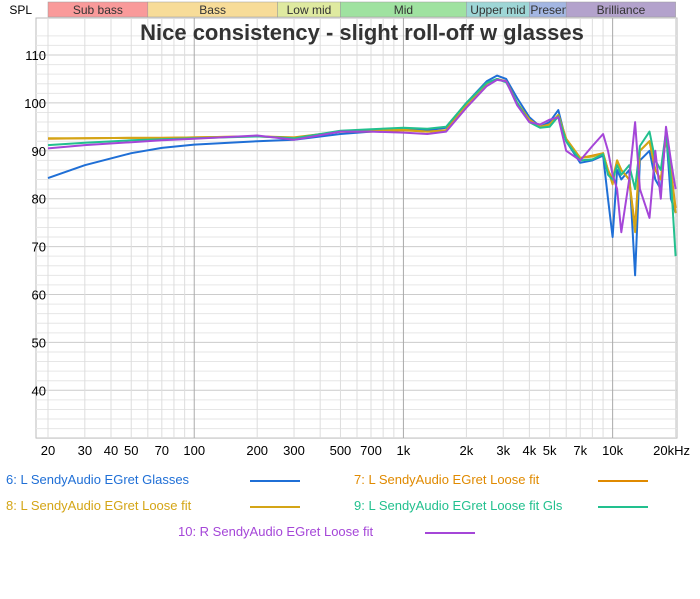  What do you see at coordinates (257, 450) in the screenshot?
I see `x-tick-label: 200` at bounding box center [257, 450].